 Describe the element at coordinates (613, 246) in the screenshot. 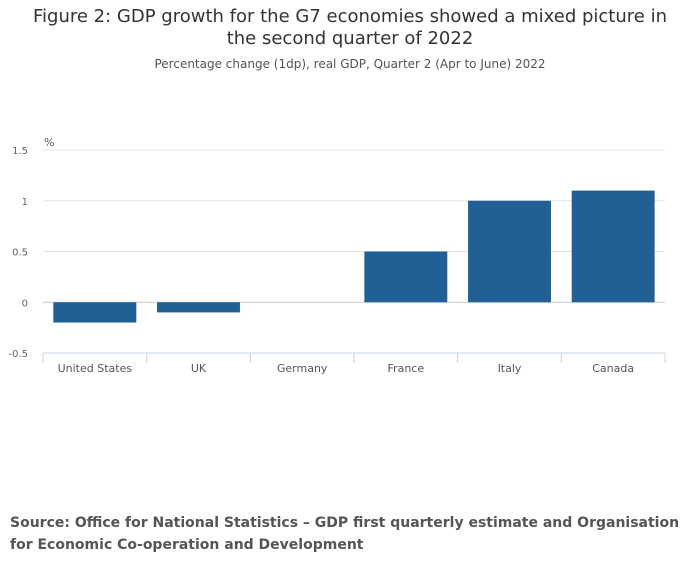

I see `bar-canada` at that location.